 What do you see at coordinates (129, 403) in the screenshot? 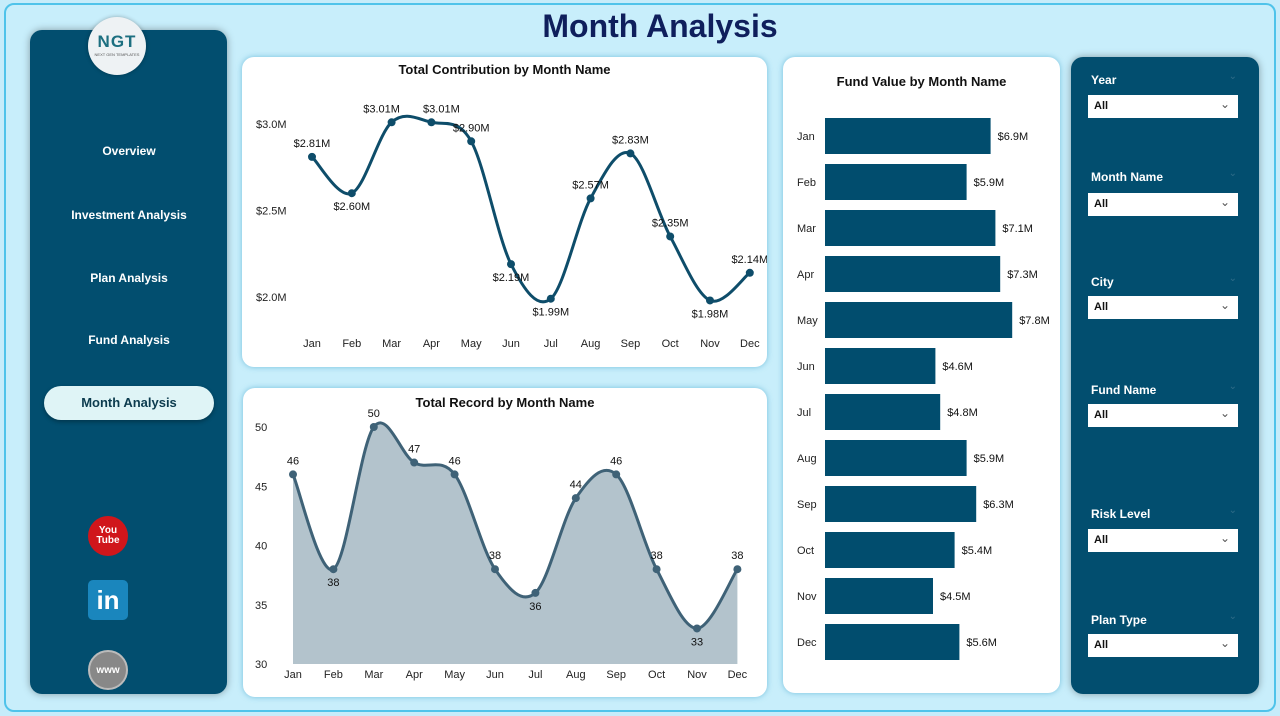
I see `nav-month-analysis: Month Analysis` at bounding box center [129, 403].